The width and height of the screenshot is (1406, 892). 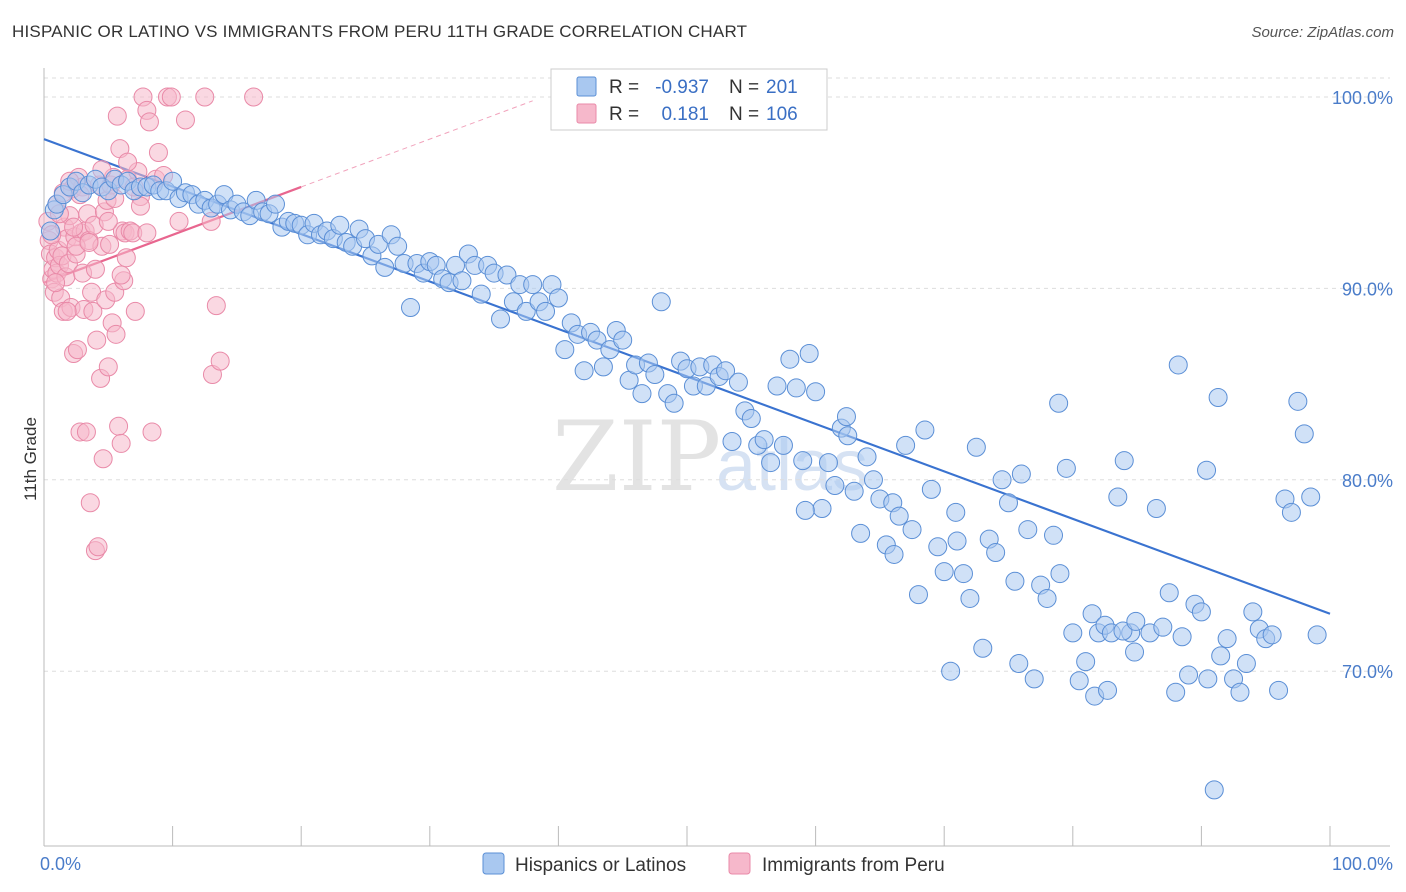 What do you see at coordinates (739, 863) in the screenshot?
I see `legend-swatch-peru` at bounding box center [739, 863].